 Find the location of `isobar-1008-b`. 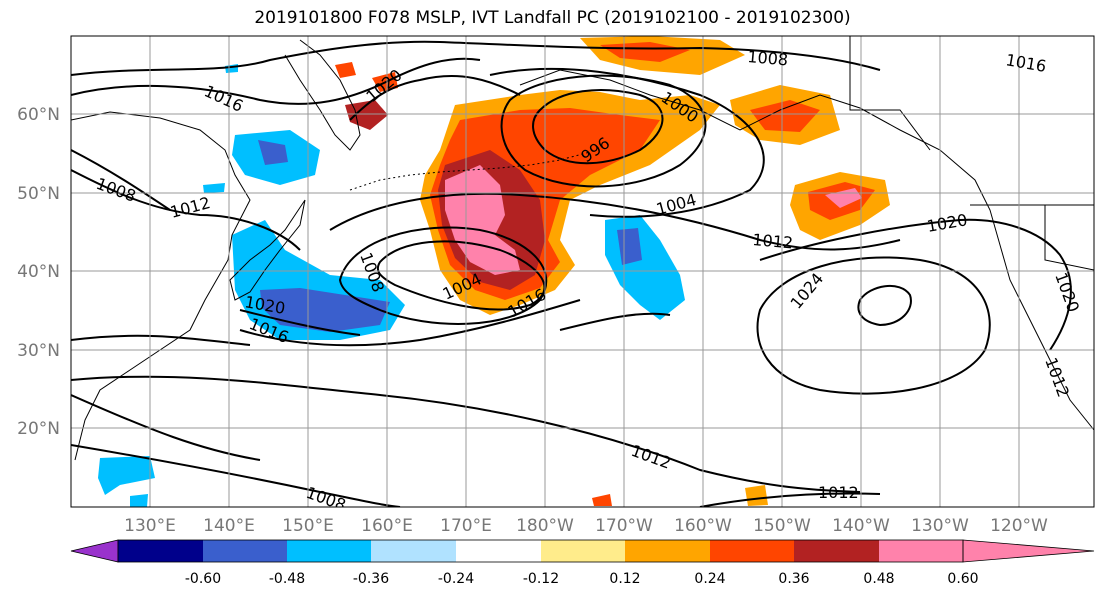

isobar-1008-b is located at coordinates (121, 180).